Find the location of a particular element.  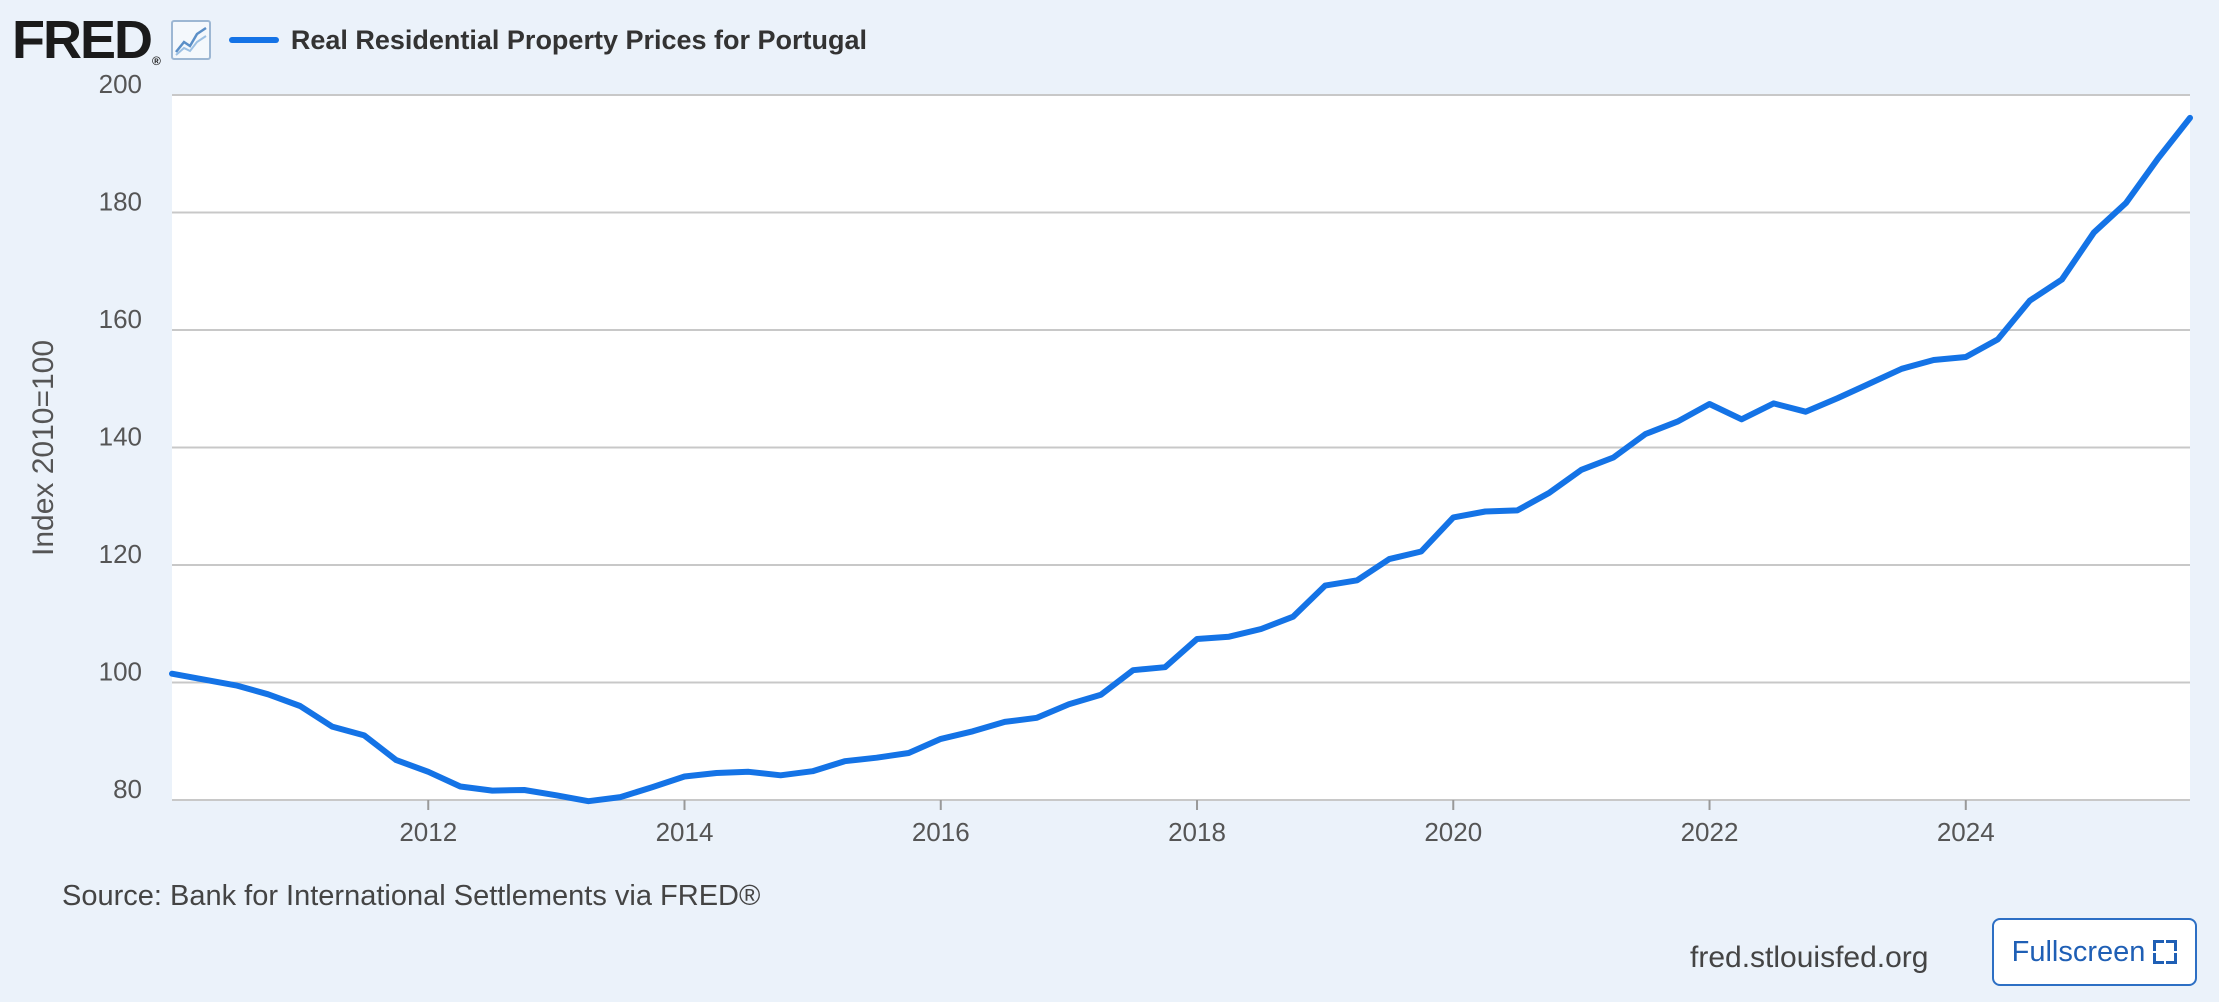

fred-logo-reg: ® is located at coordinates (156, 61).